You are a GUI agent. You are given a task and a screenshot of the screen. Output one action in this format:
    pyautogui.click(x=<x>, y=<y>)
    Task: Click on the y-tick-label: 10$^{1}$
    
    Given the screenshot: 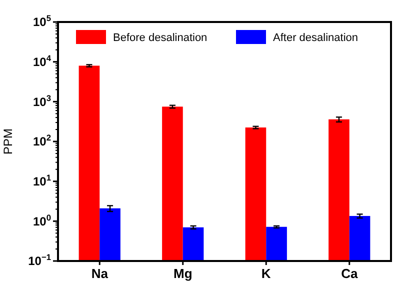 What is the action you would take?
    pyautogui.click(x=42, y=180)
    